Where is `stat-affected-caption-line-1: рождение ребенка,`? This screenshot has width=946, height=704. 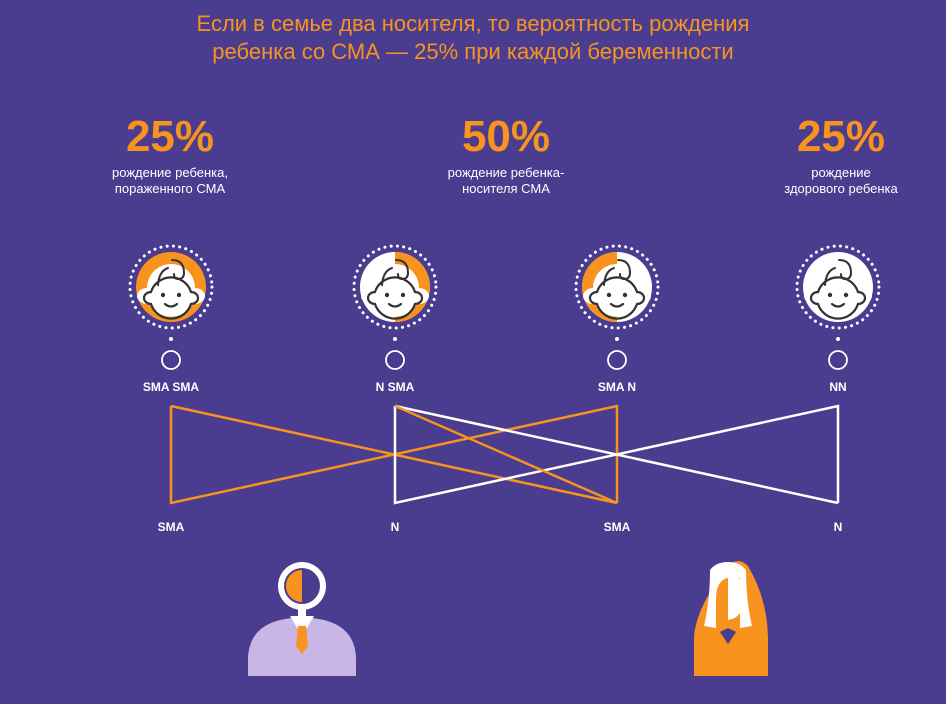
stat-affected-caption-line-1: рождение ребенка, is located at coordinates (170, 172).